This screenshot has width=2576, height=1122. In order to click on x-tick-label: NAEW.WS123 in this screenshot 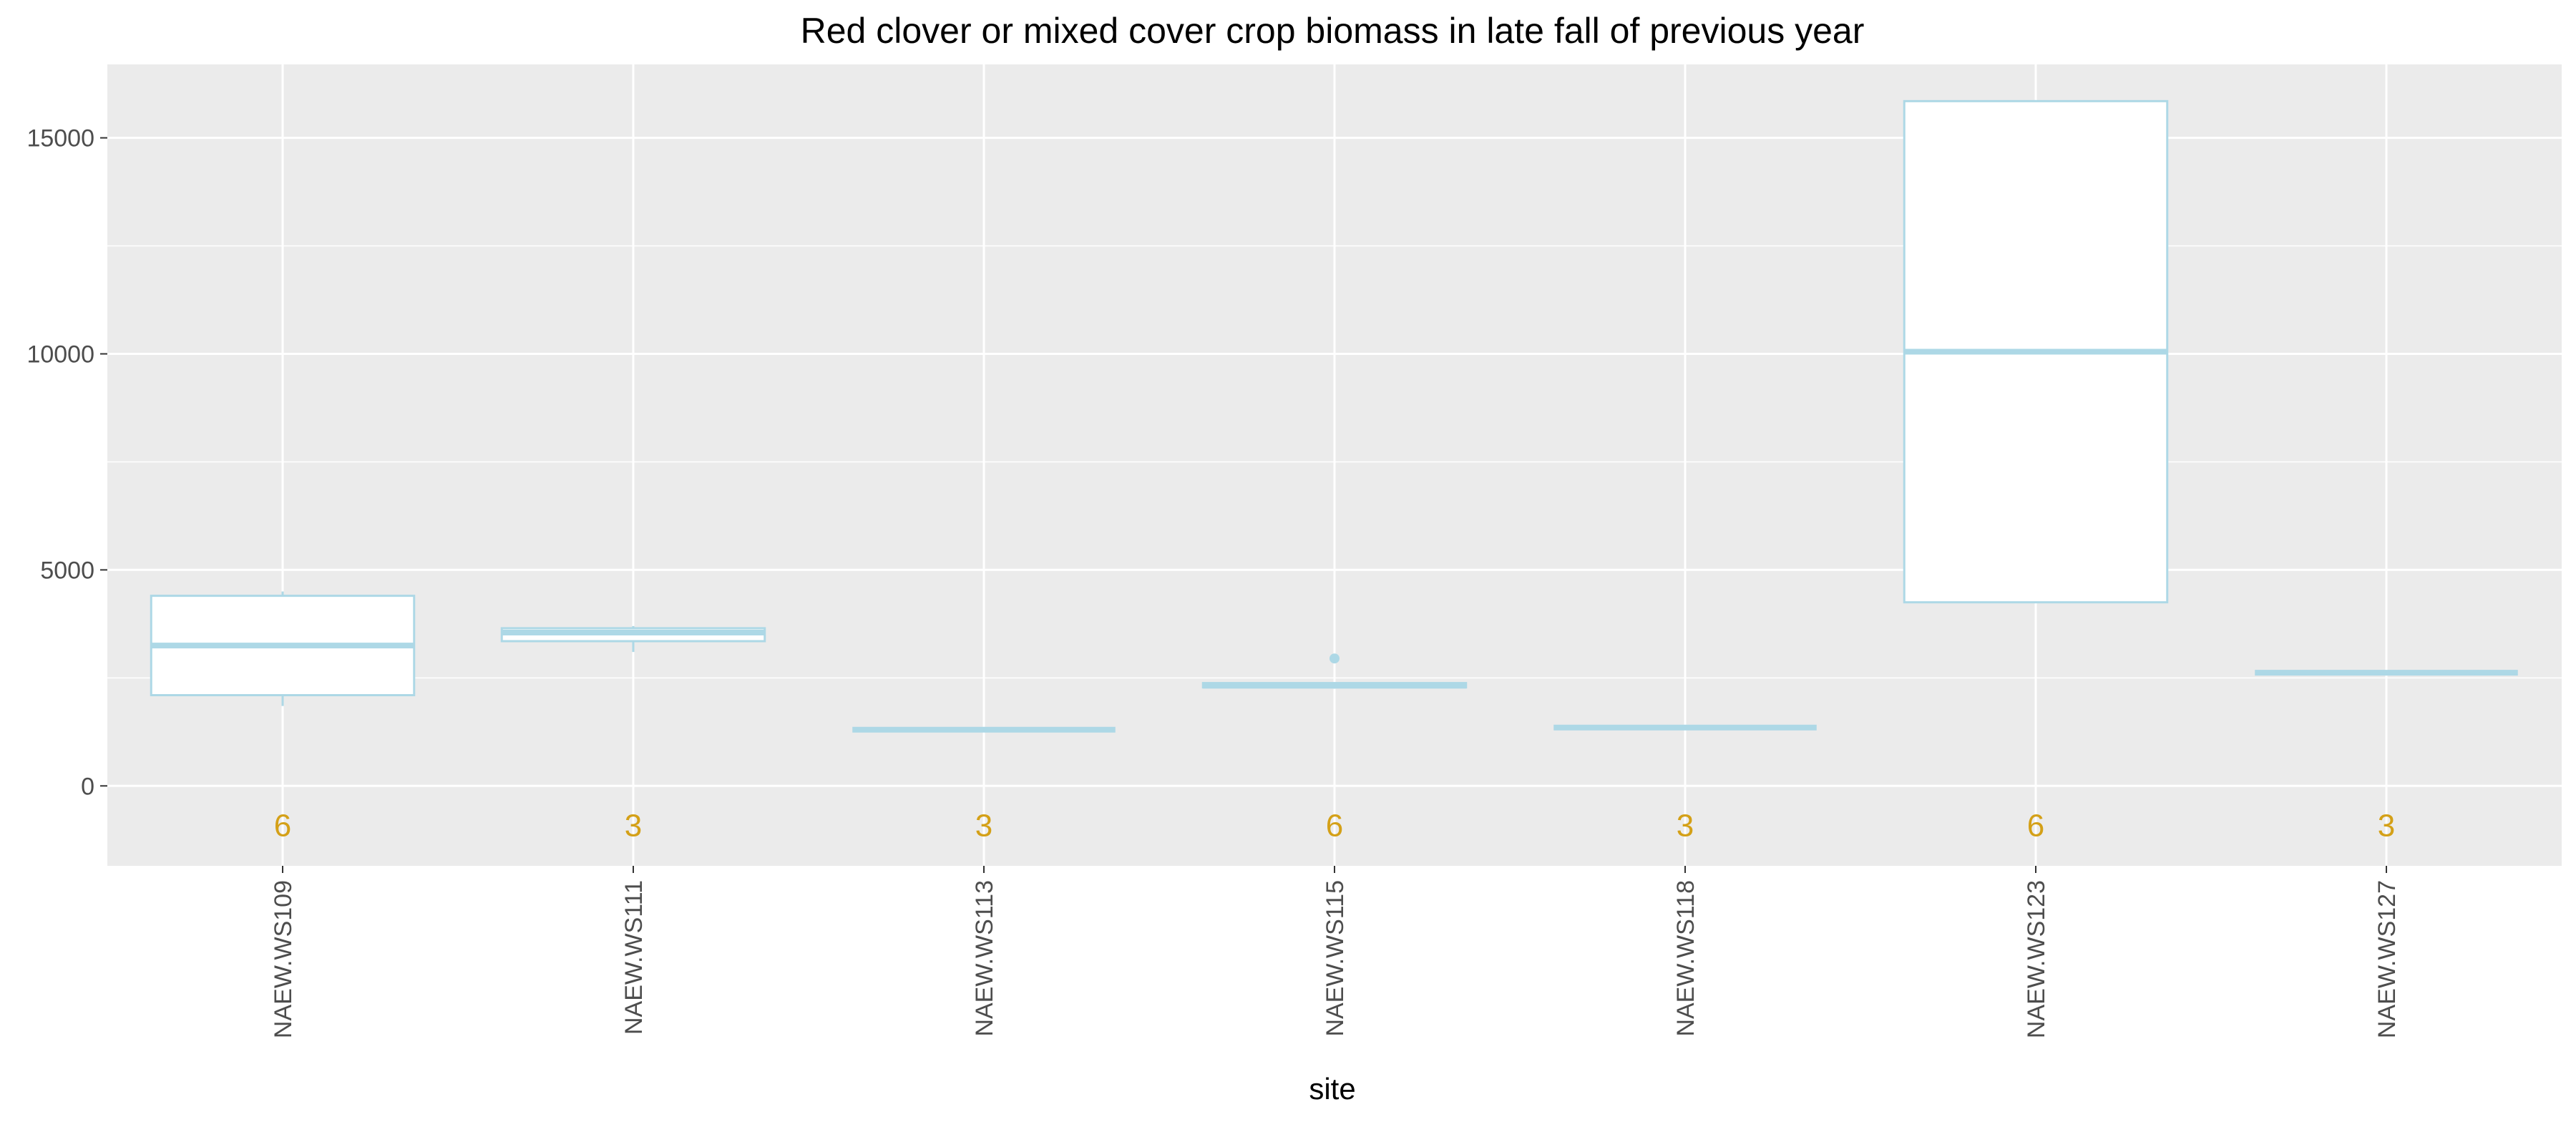, I will do `click(2036, 959)`.